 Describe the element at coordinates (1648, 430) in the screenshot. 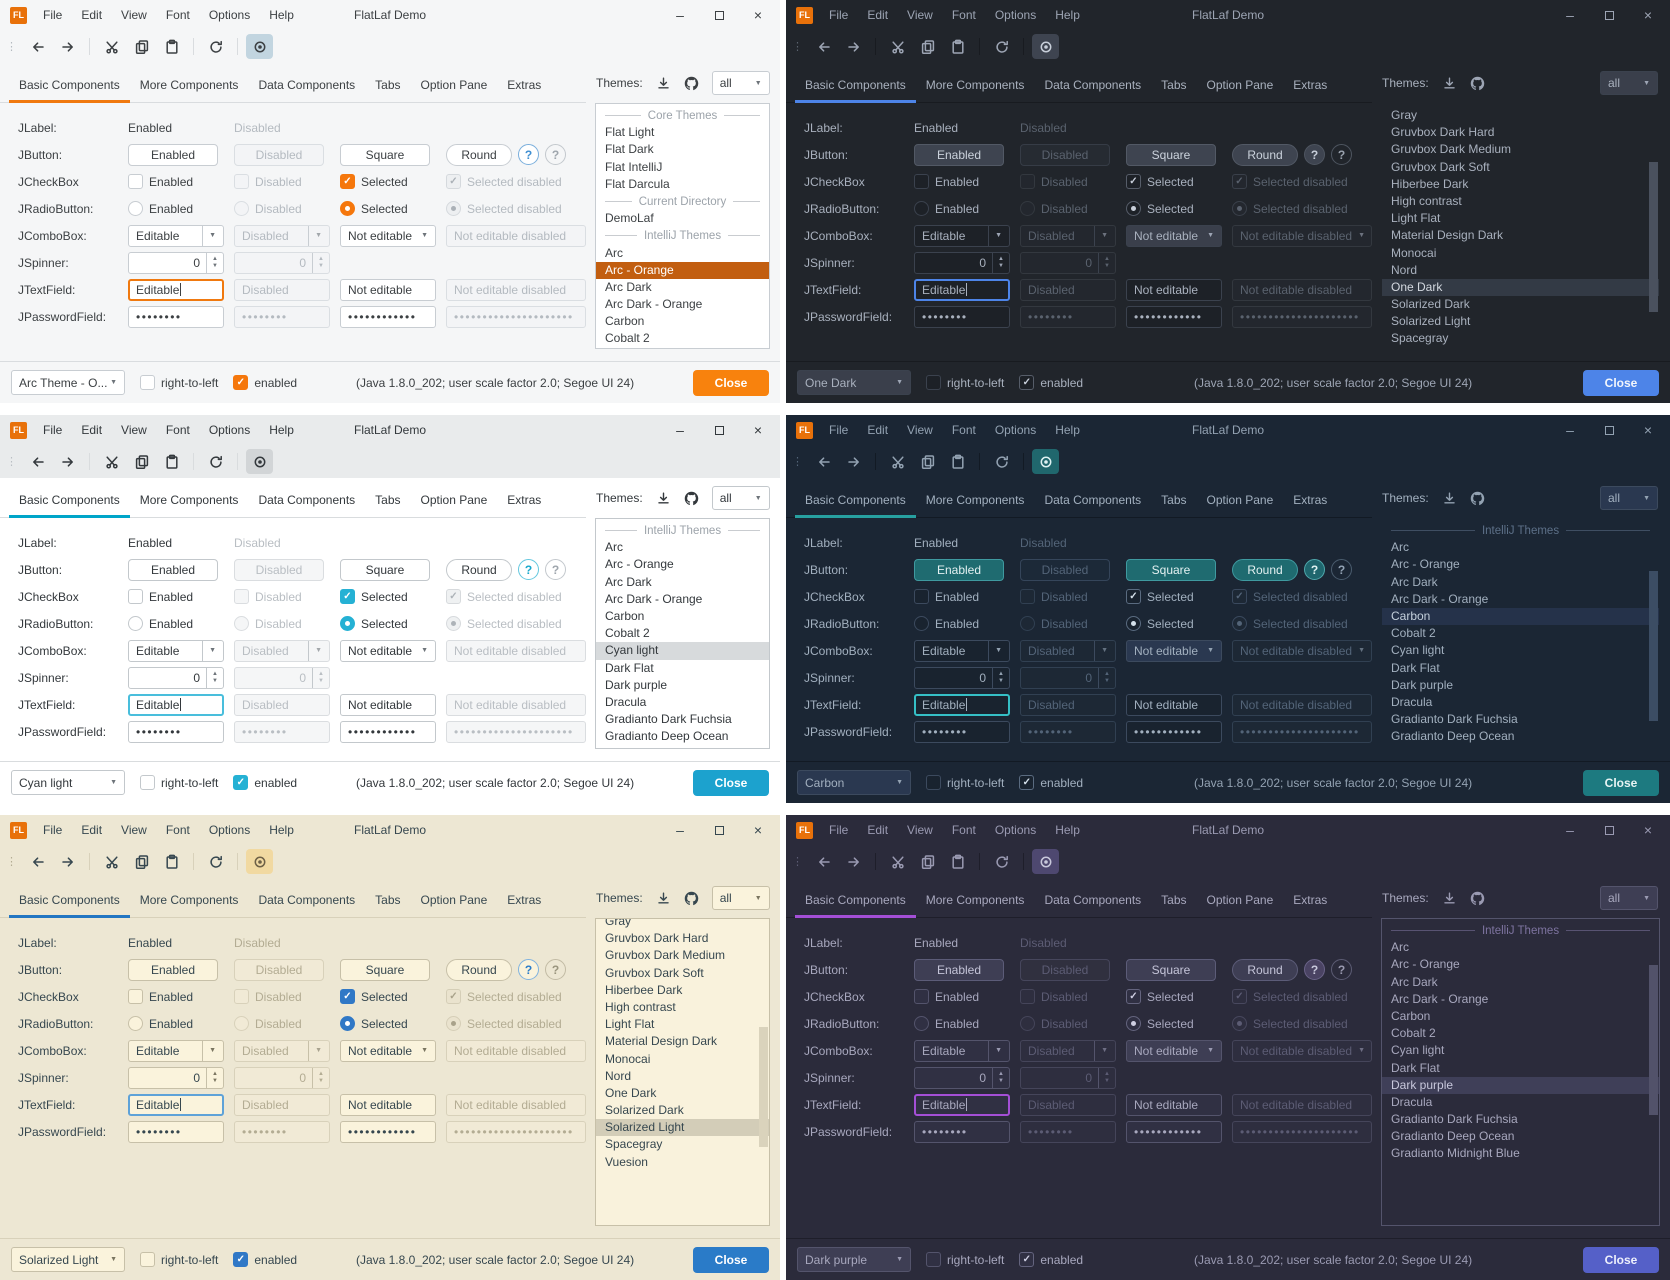

I see `close-window-button: ×` at that location.